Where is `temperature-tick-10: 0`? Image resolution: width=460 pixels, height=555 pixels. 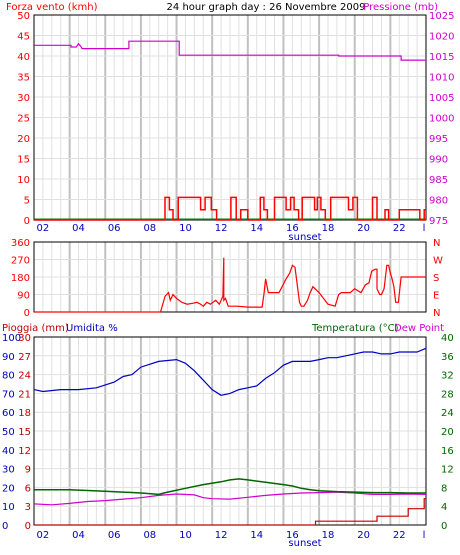
temperature-tick-10: 0 is located at coordinates (444, 526).